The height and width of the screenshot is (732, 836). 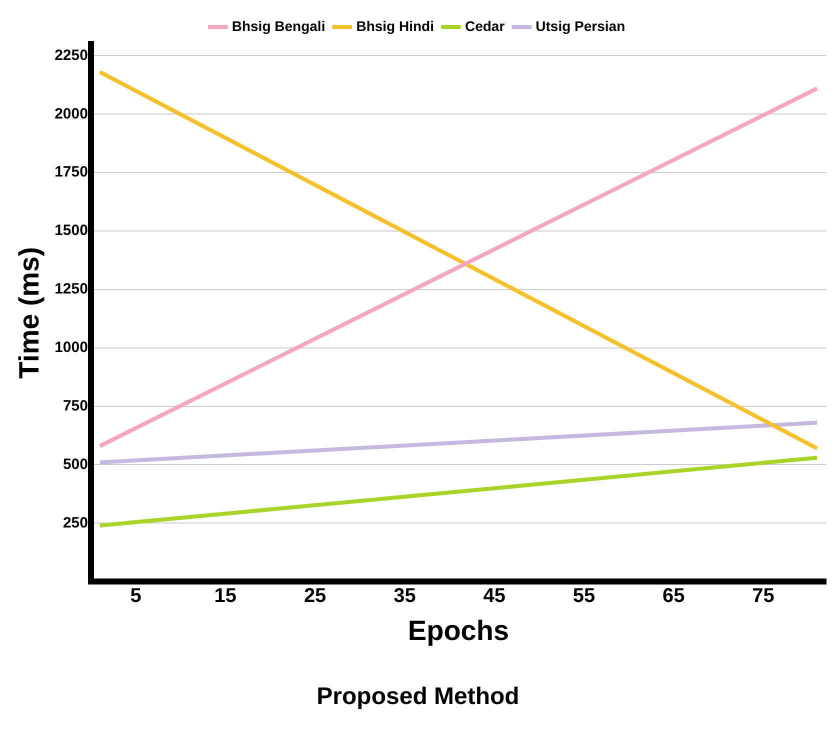 What do you see at coordinates (29, 312) in the screenshot?
I see `y-axis-title: Time (ms)` at bounding box center [29, 312].